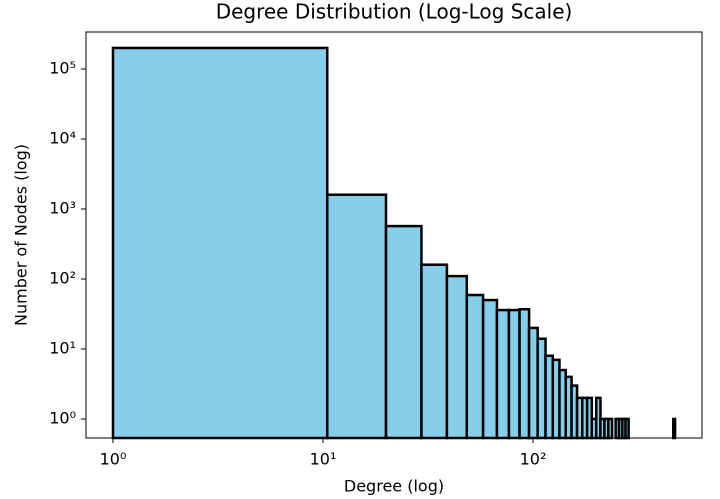  I want to click on y-tick-label: 10³, so click(62, 208).